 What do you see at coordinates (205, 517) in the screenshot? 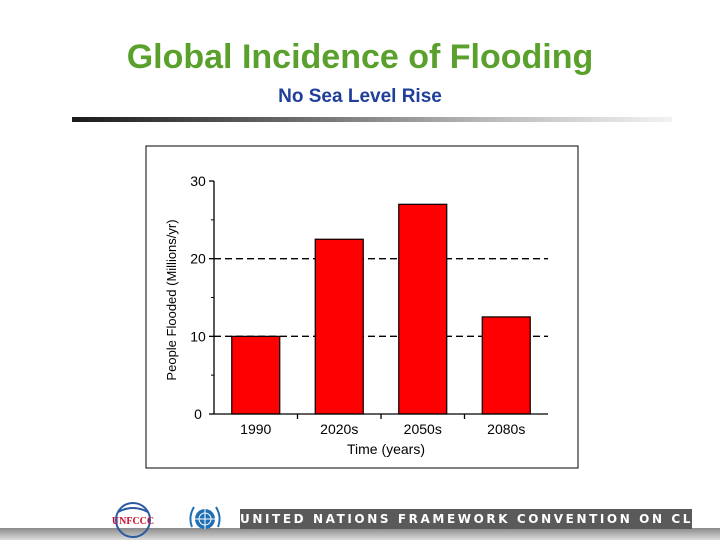
I see `un-emblem-icon` at bounding box center [205, 517].